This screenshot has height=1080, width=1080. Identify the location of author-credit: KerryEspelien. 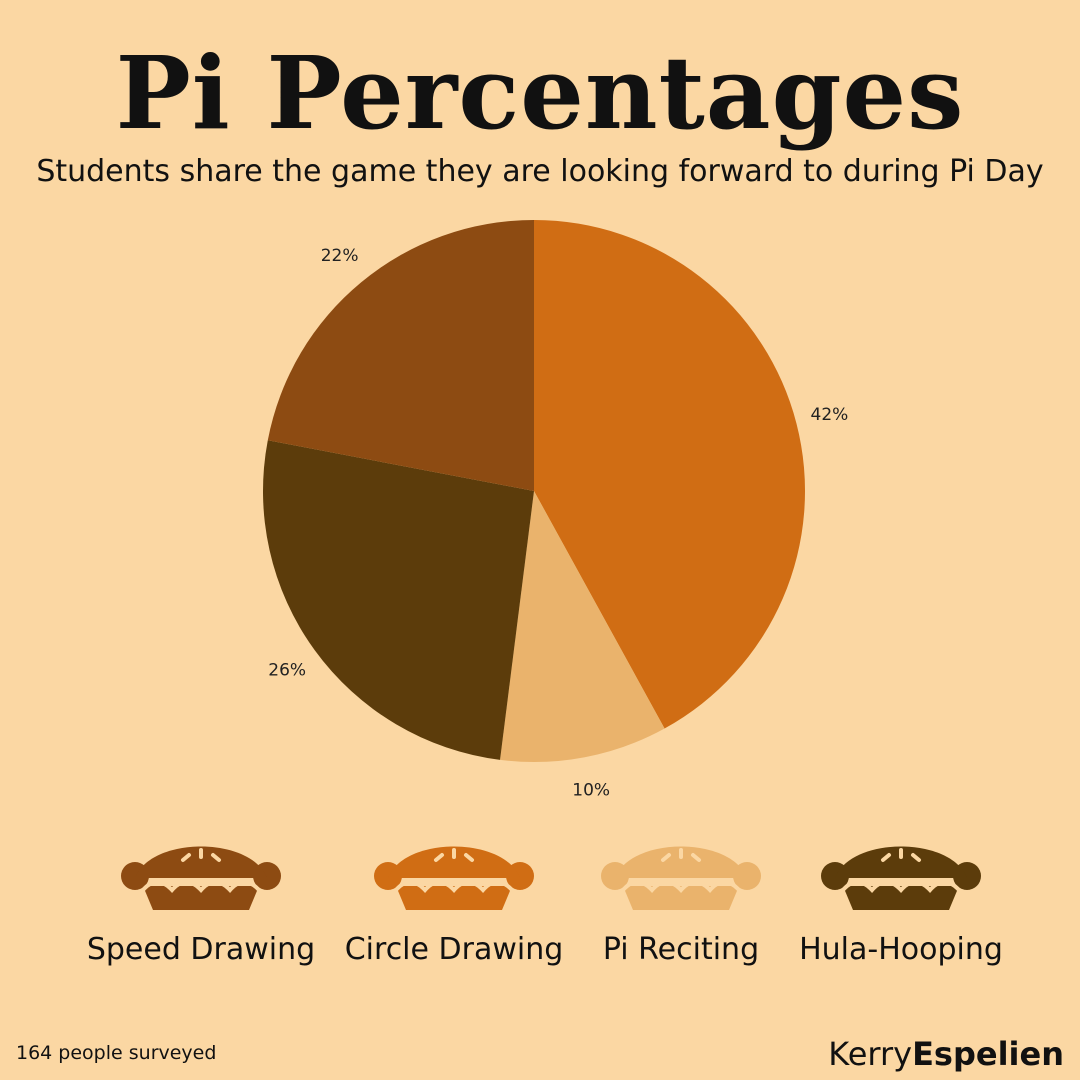
(946, 1054).